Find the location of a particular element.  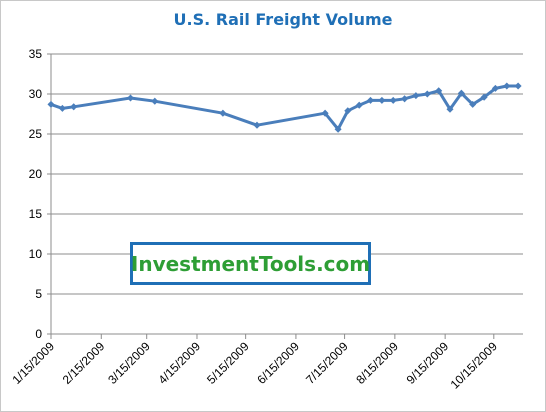

watermark-logo: InvestmentTools.com is located at coordinates (250, 263).